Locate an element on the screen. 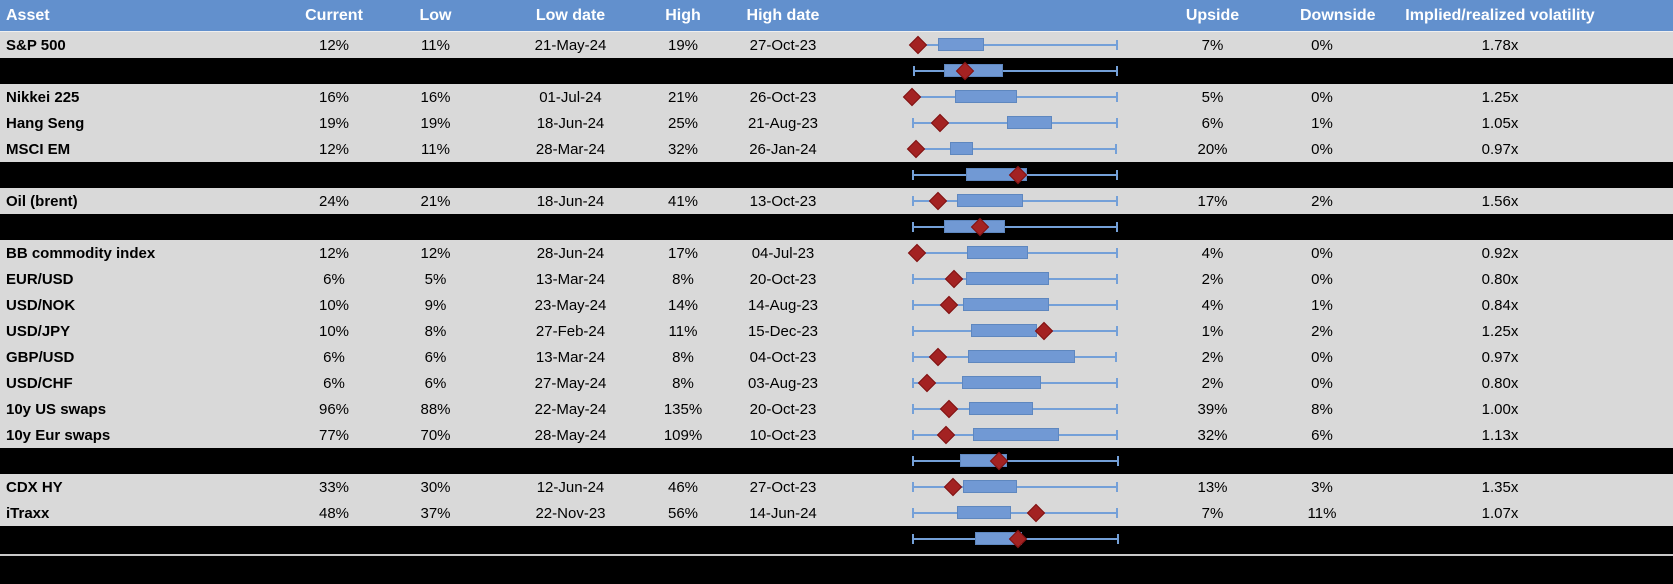 This screenshot has height=584, width=1673. asset-name: USD/CHF is located at coordinates (39, 383).